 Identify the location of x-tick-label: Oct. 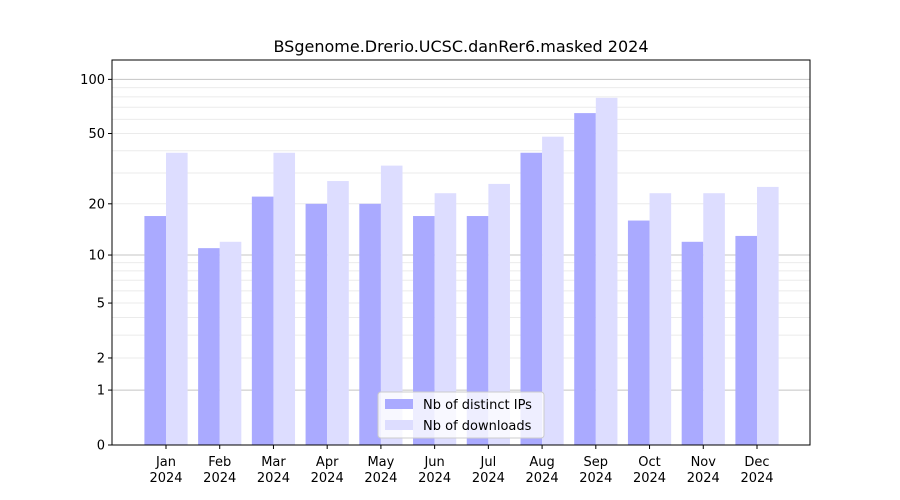
(649, 462).